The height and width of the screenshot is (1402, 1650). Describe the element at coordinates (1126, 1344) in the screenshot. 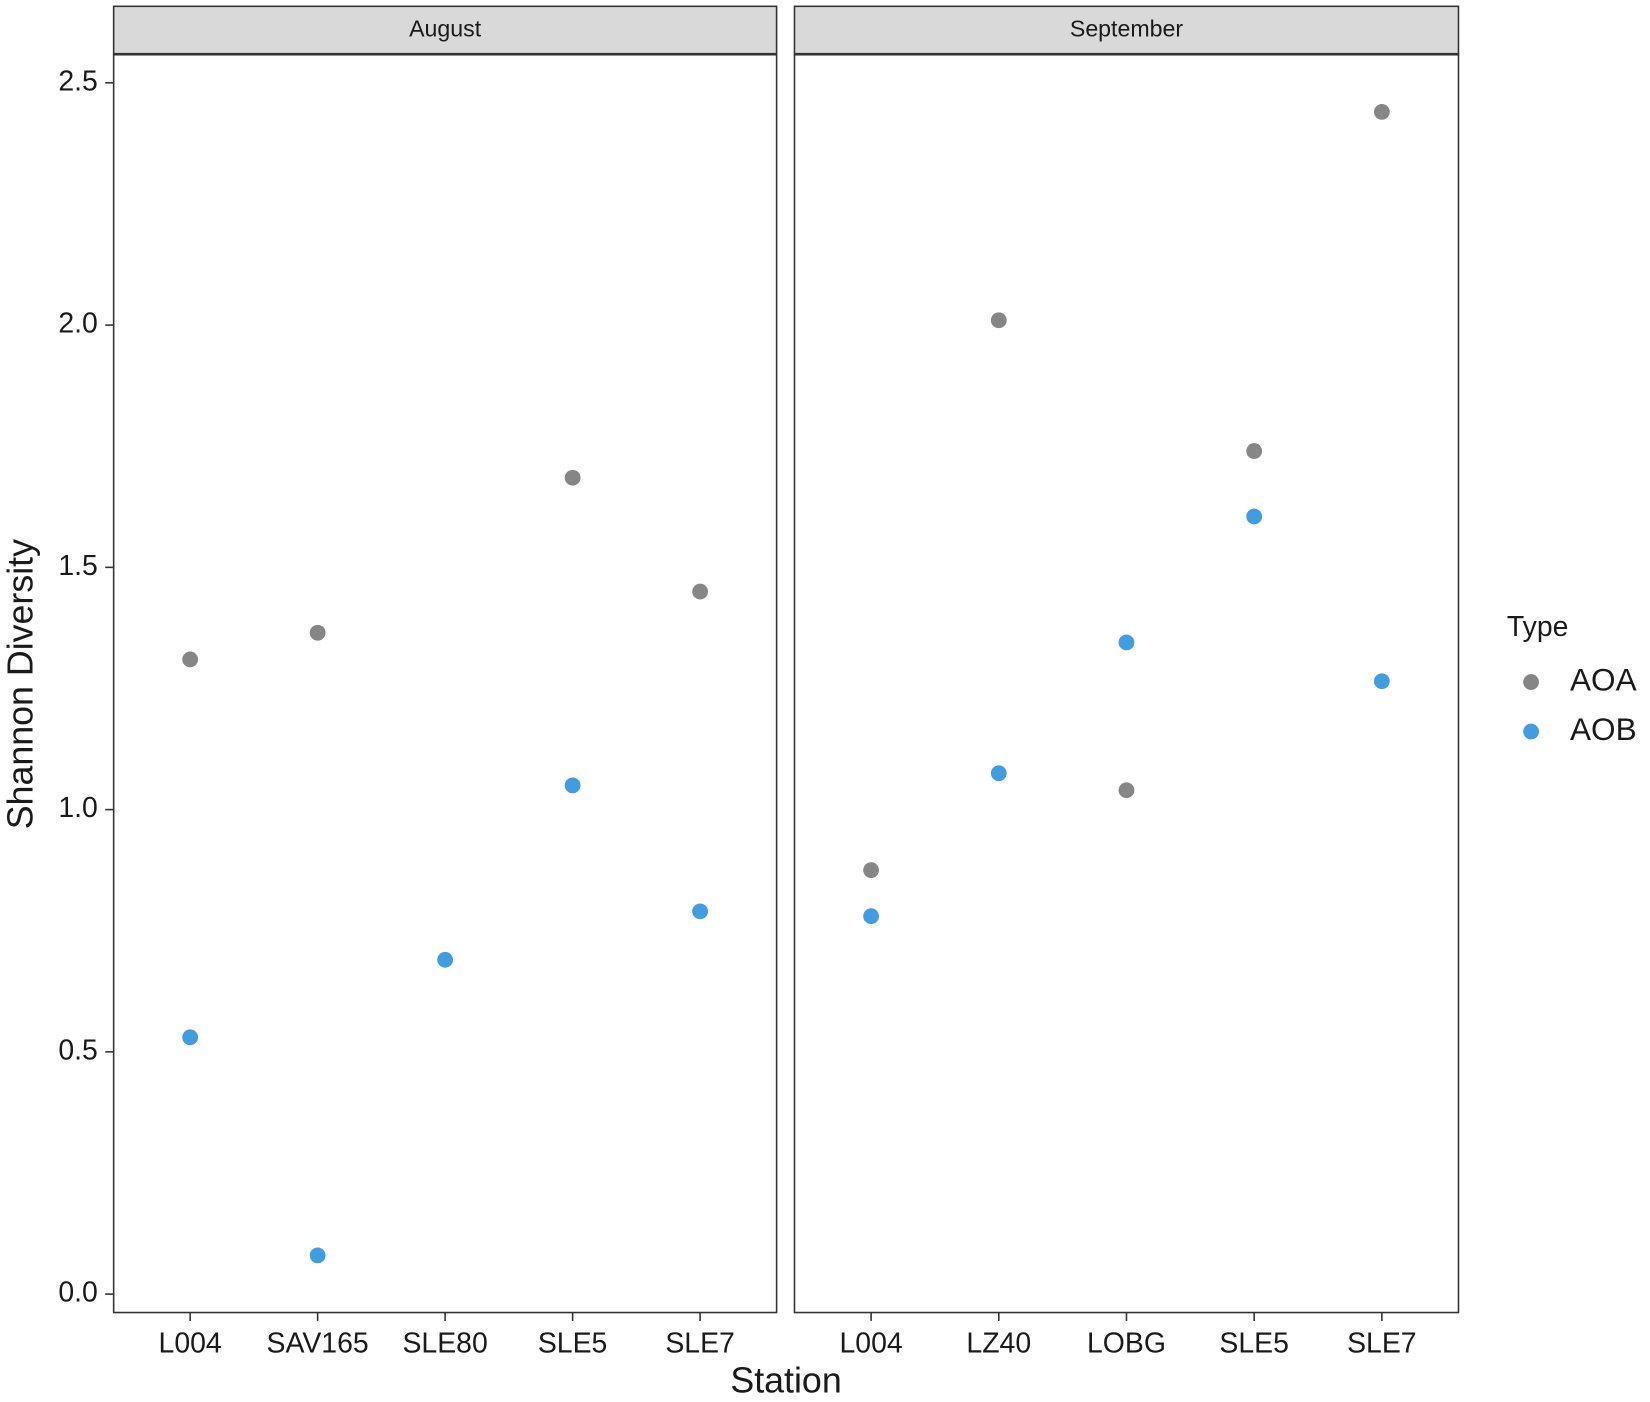

I see `x-tick-label: LOBG` at that location.